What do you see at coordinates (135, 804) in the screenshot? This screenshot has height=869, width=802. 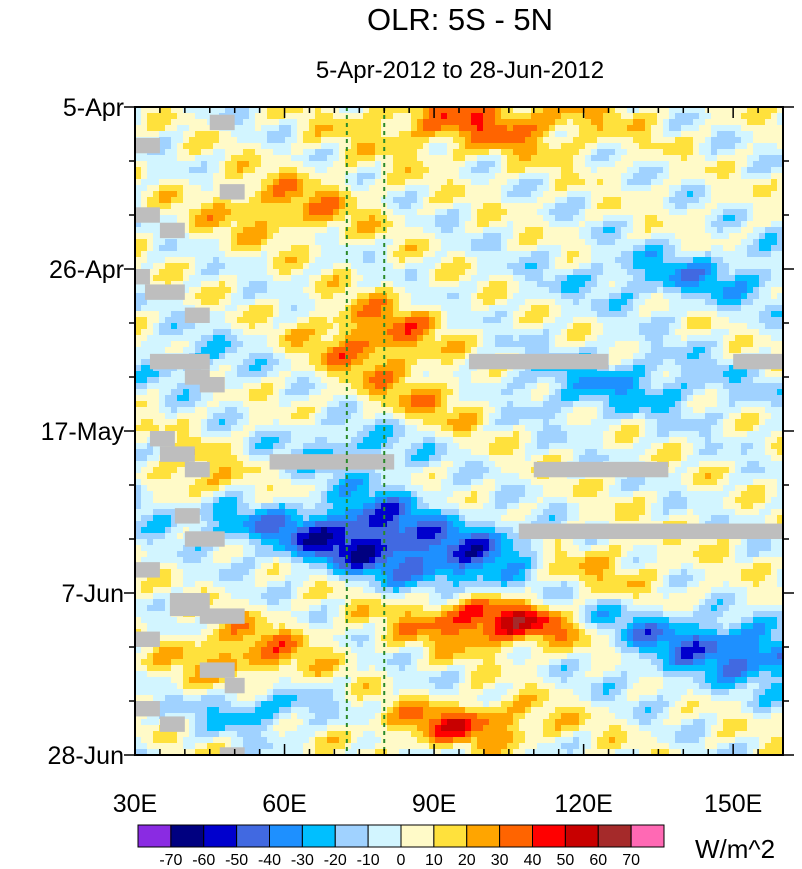 I see `x-tick-label: 30E` at bounding box center [135, 804].